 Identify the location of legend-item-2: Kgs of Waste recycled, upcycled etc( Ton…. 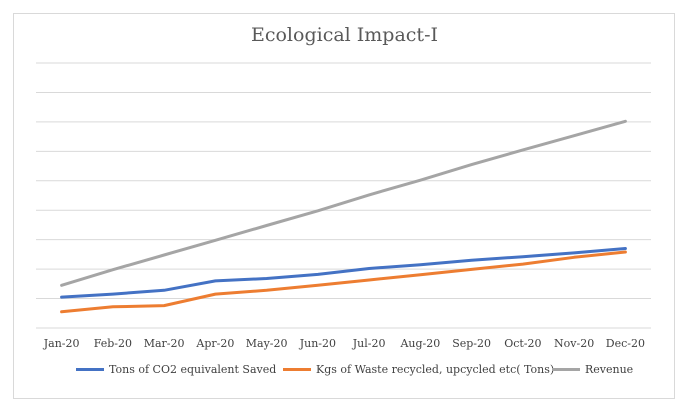
(418, 369).